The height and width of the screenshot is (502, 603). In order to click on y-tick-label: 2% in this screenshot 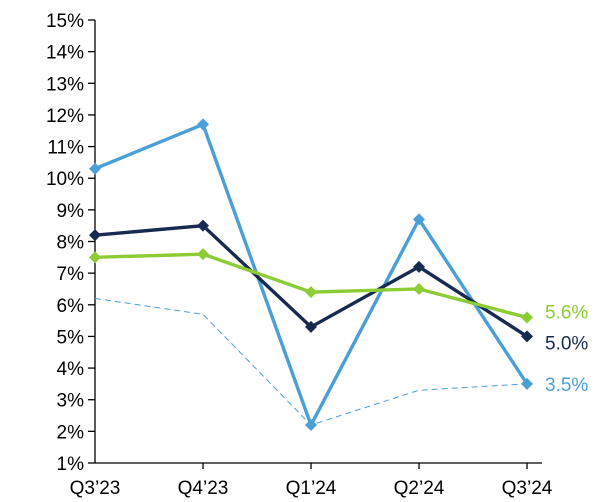, I will do `click(71, 432)`.